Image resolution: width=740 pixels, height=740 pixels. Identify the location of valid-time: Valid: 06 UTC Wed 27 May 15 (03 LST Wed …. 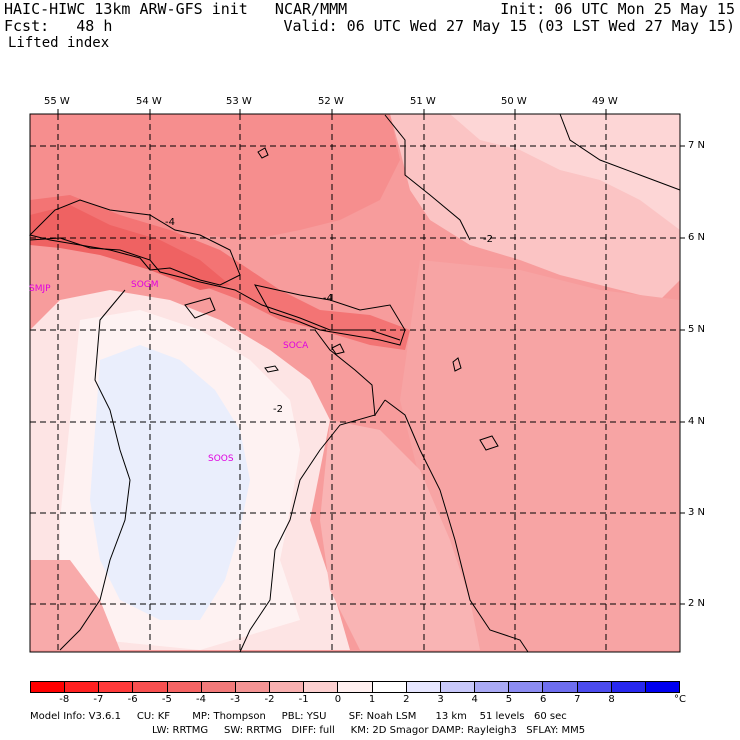
(509, 26).